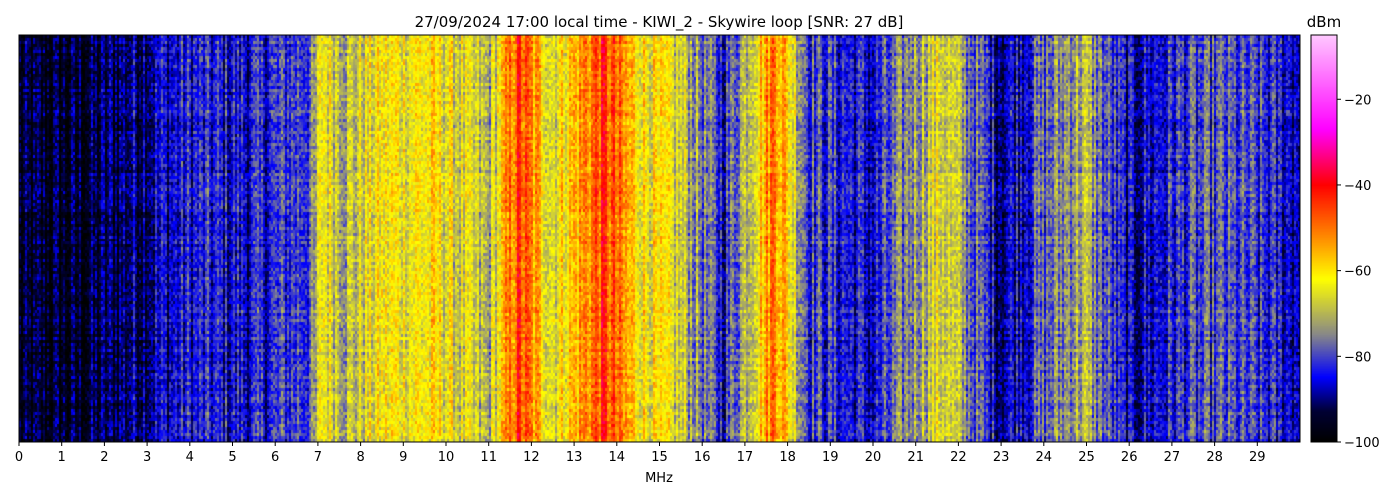 Image resolution: width=1400 pixels, height=500 pixels. I want to click on x-tick-label: 3, so click(147, 457).